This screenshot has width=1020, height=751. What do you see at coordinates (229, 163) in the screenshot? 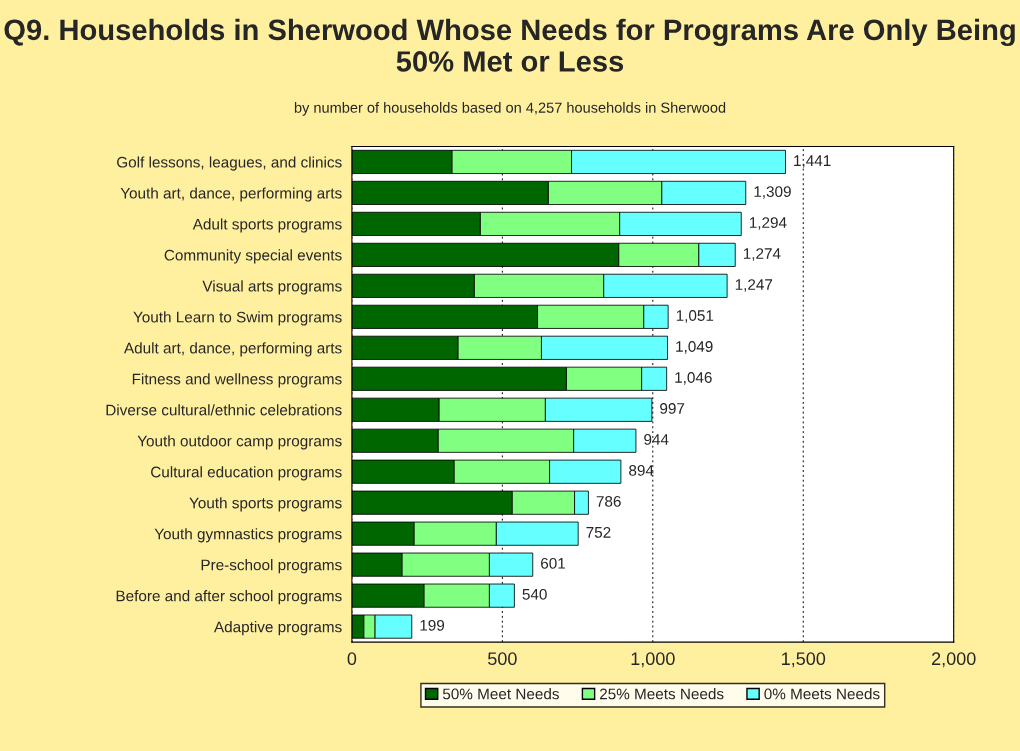
I see `y-tick-label: Golf lessons, leagues, and clinics` at bounding box center [229, 163].